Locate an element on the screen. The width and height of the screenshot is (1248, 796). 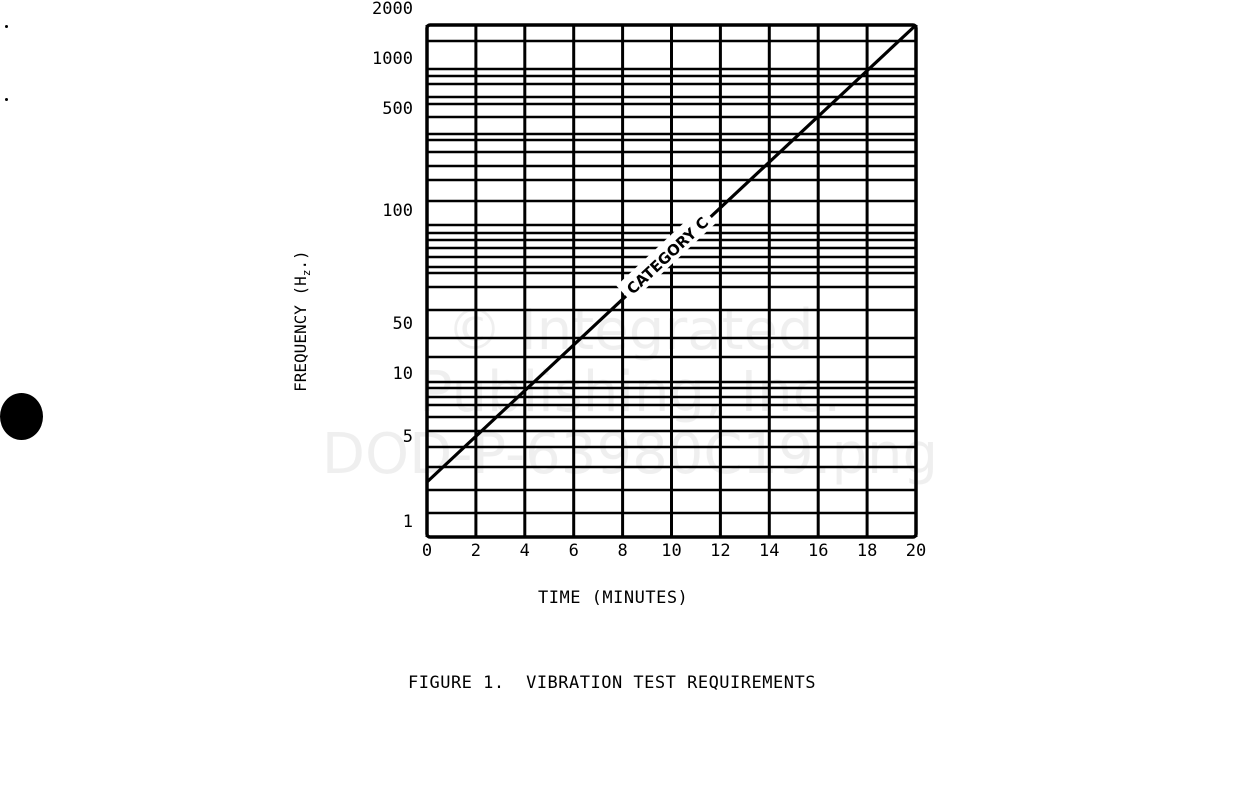
y-tick-label: 1 is located at coordinates (408, 522).